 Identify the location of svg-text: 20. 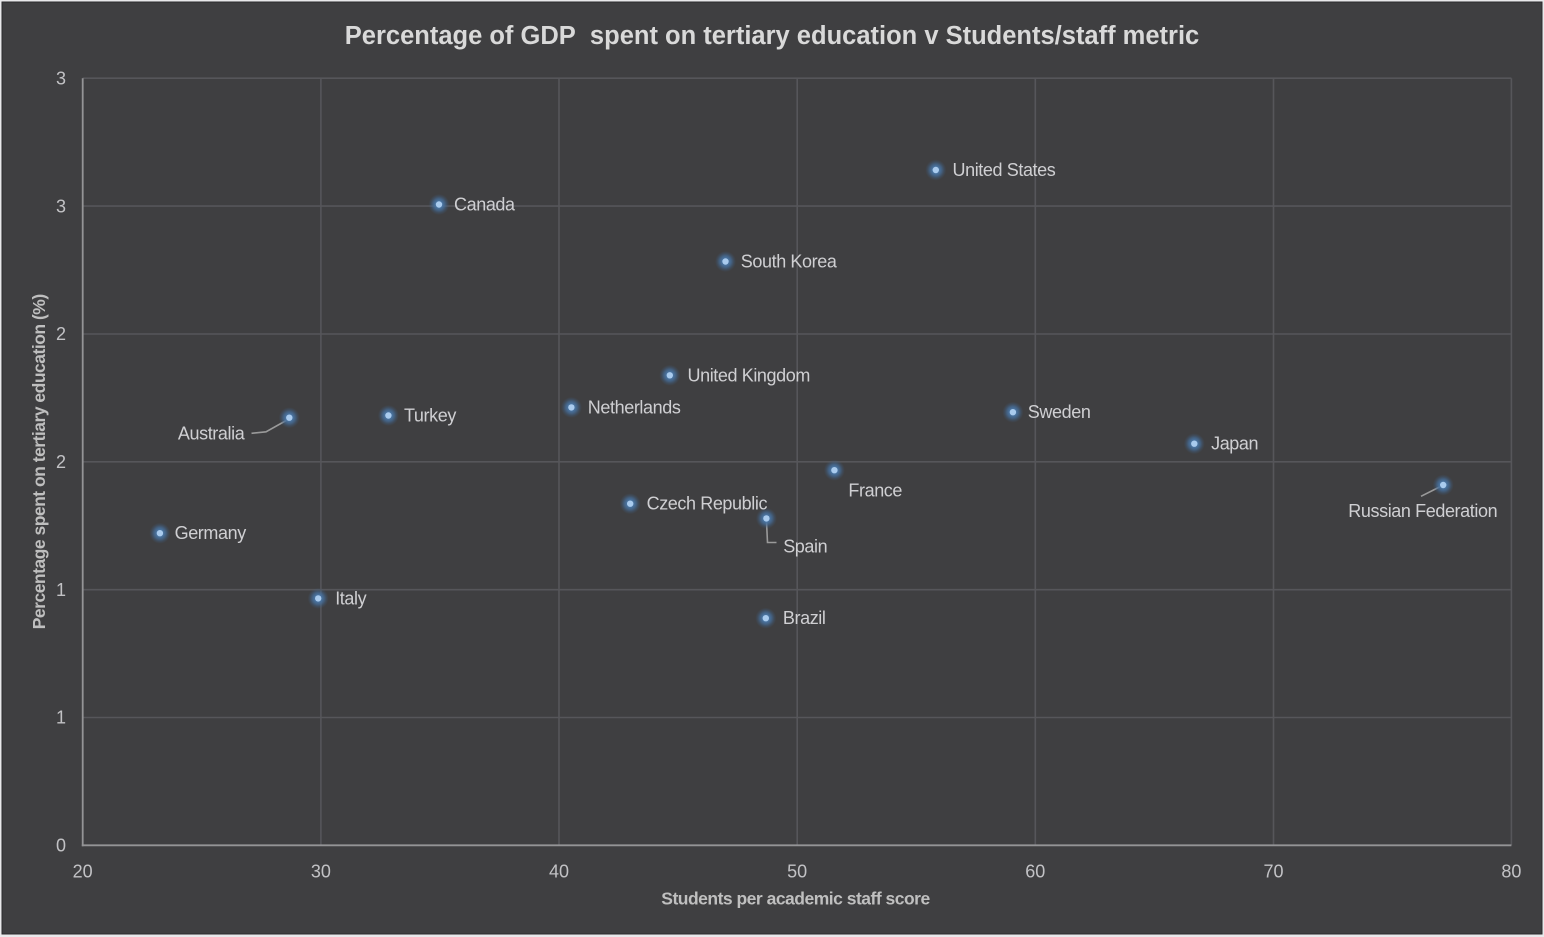
(83, 872).